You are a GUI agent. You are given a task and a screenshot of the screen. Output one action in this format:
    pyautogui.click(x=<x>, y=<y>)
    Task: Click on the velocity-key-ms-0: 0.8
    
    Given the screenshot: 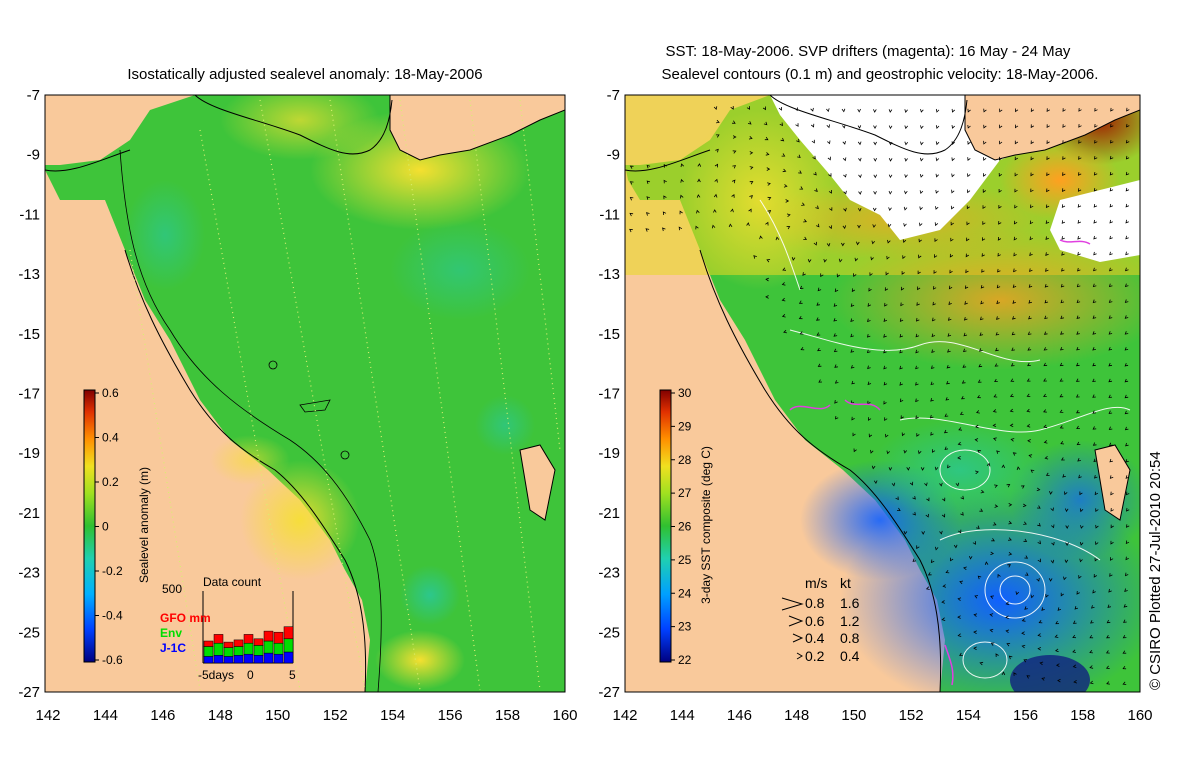 What is the action you would take?
    pyautogui.click(x=815, y=603)
    